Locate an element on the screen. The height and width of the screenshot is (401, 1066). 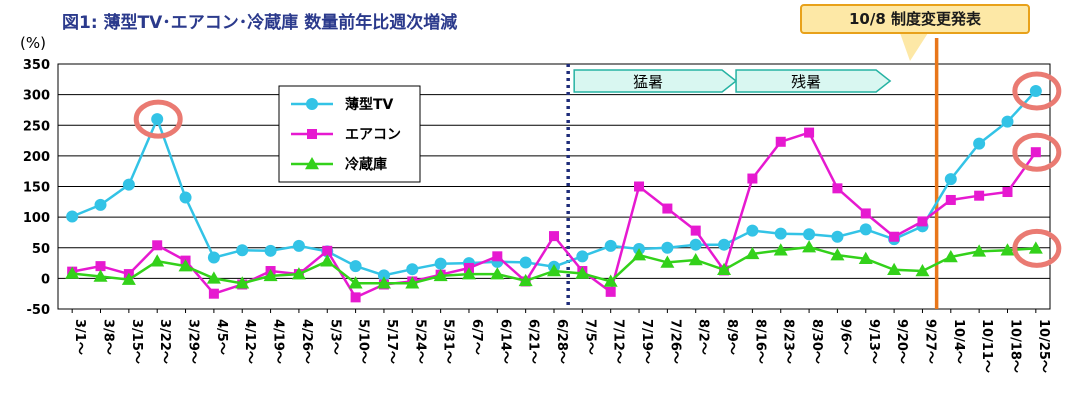
y-tick-label: 150 is located at coordinates (36, 188).